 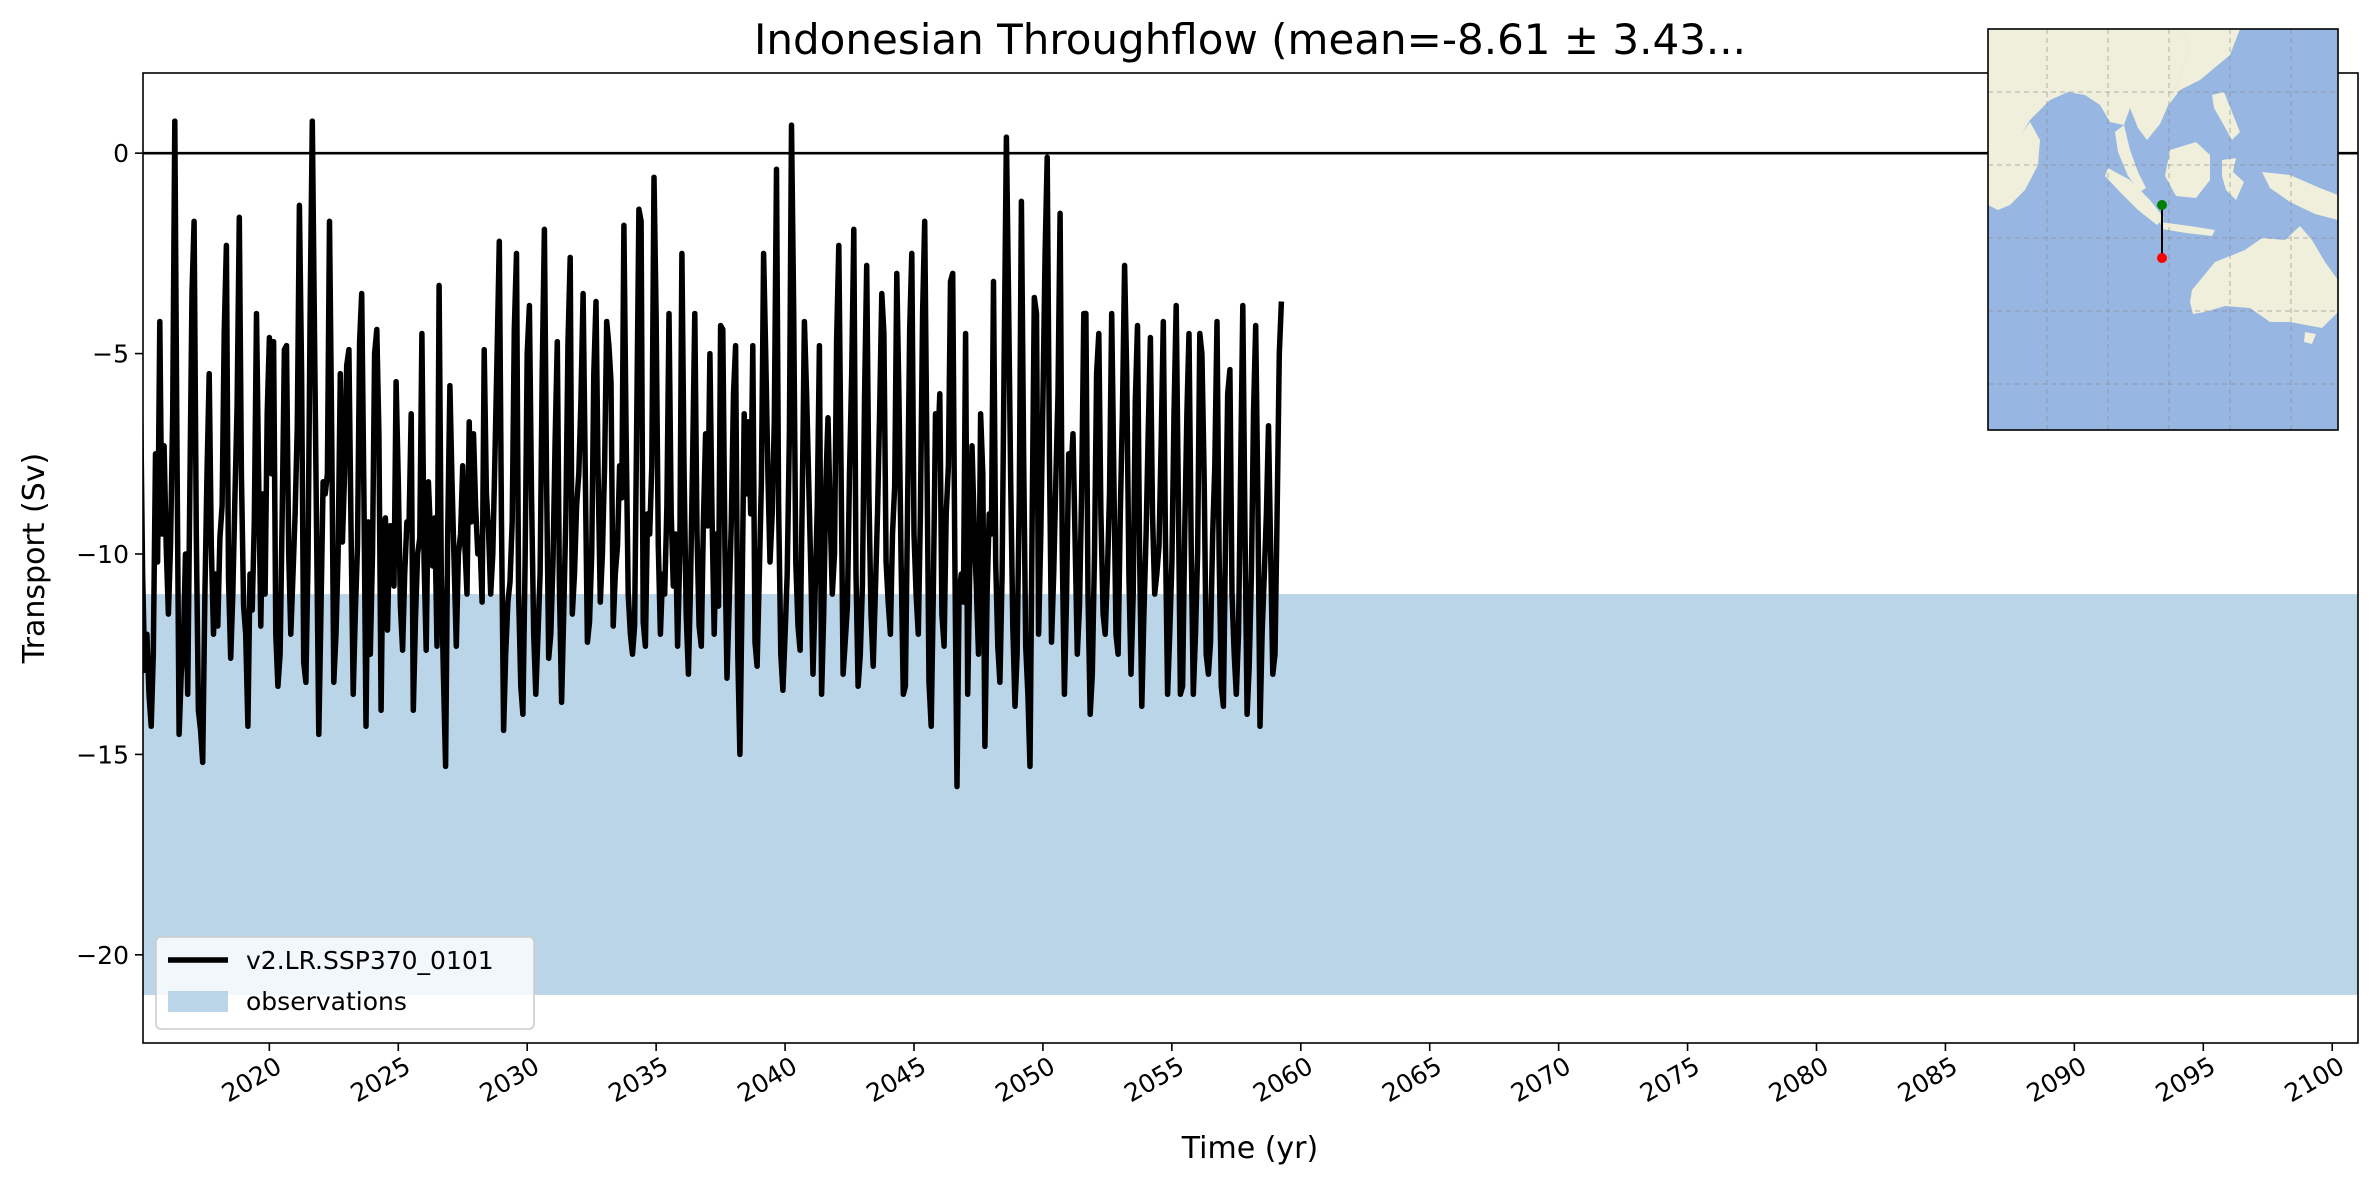 I want to click on inset-map, so click(x=2163, y=229).